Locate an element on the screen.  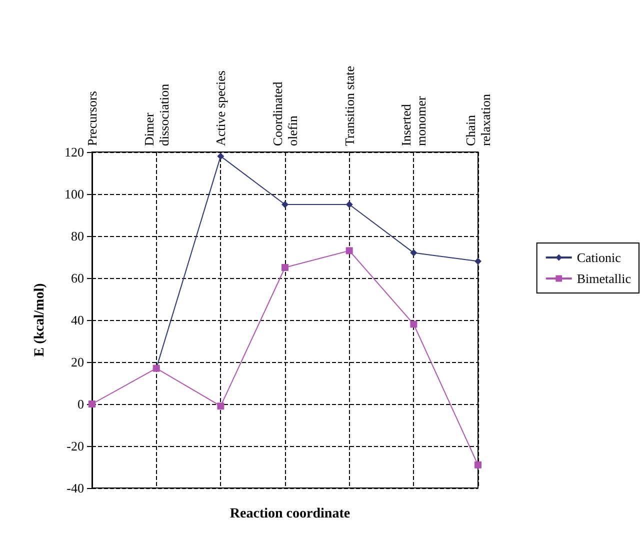
x-tick-label: Inserted monomer is located at coordinates (413, 121).